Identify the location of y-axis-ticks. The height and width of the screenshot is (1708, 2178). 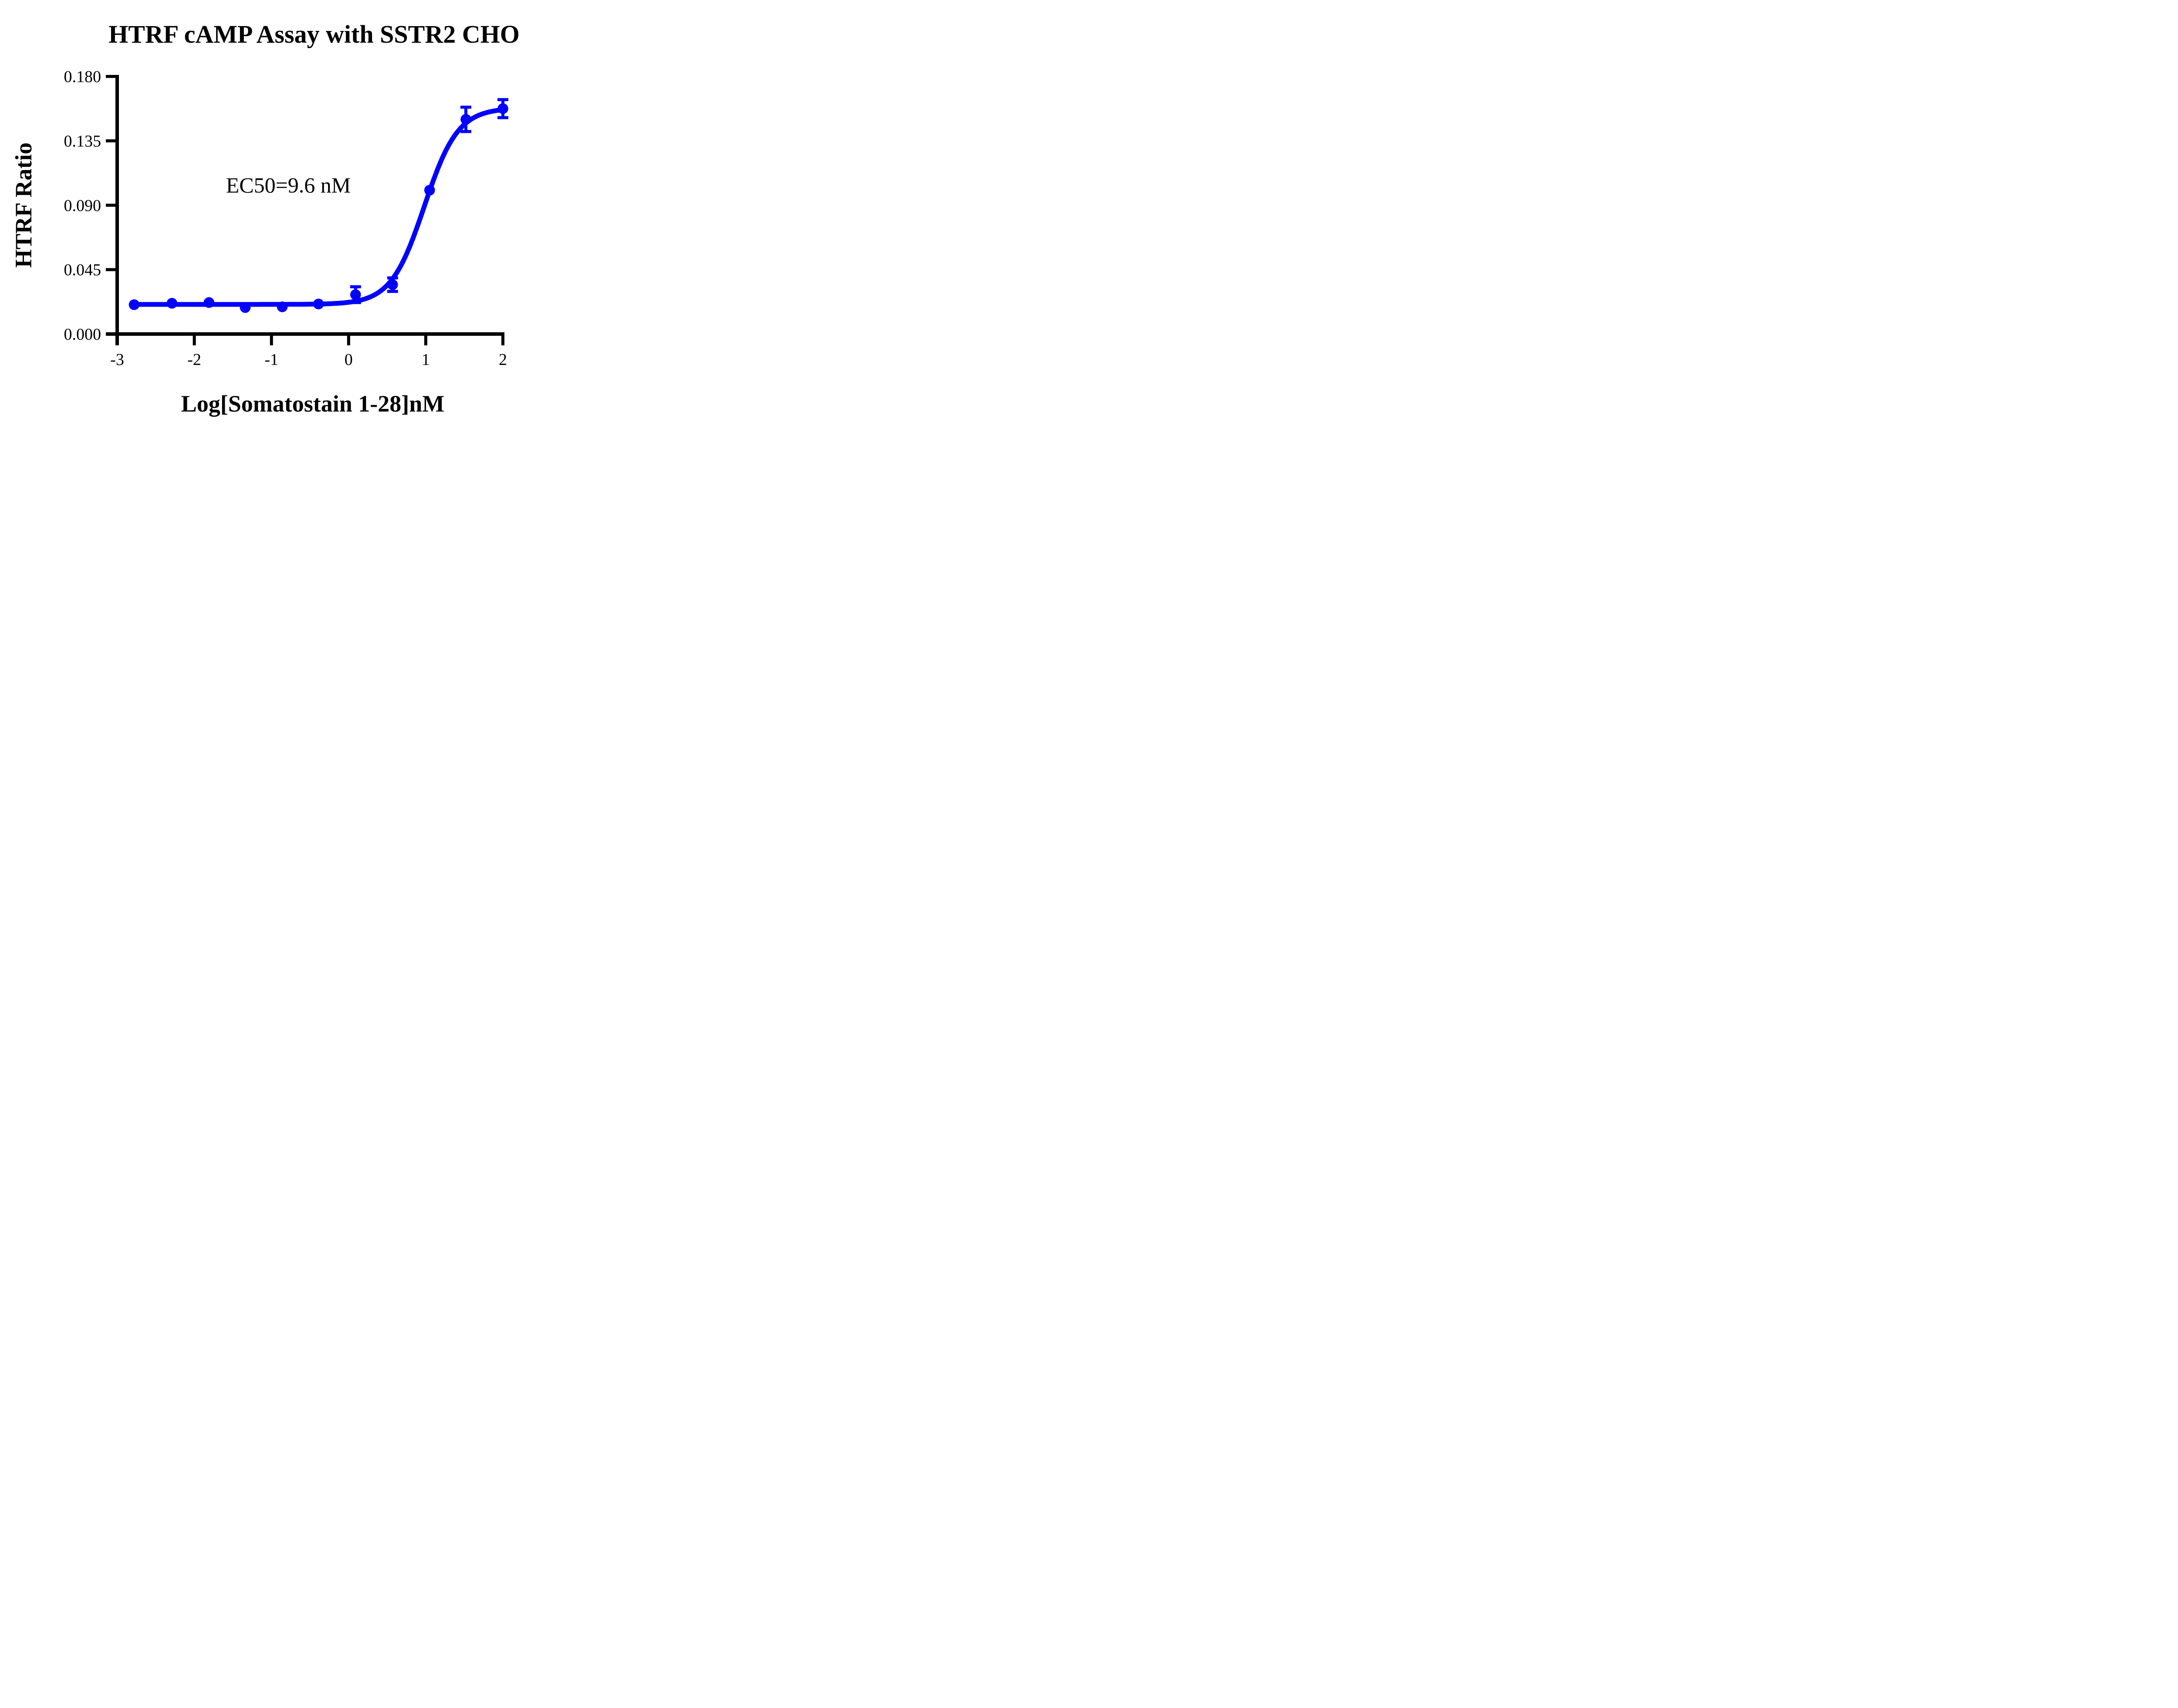
(111, 205).